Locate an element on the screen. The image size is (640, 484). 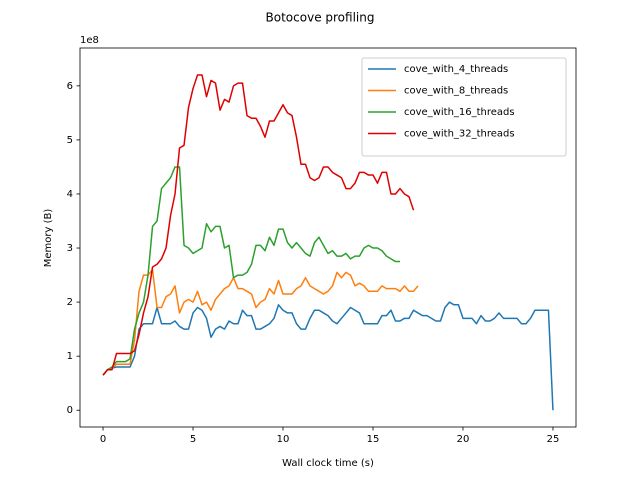
y-tick-label: 6 is located at coordinates (70, 86).